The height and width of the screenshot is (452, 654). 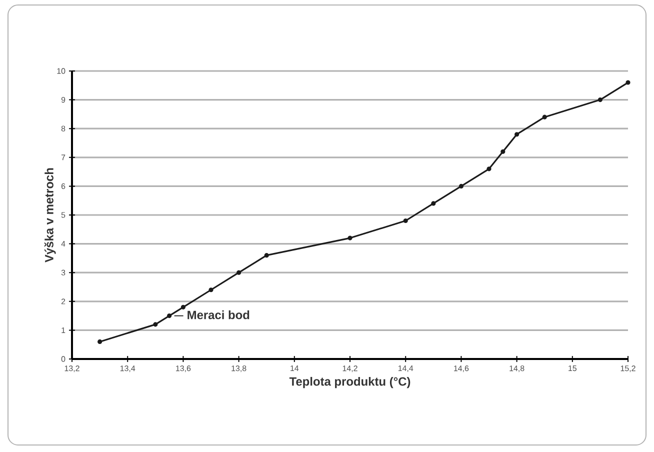 I want to click on y-axis-title: Výška v metroch, so click(x=50, y=215).